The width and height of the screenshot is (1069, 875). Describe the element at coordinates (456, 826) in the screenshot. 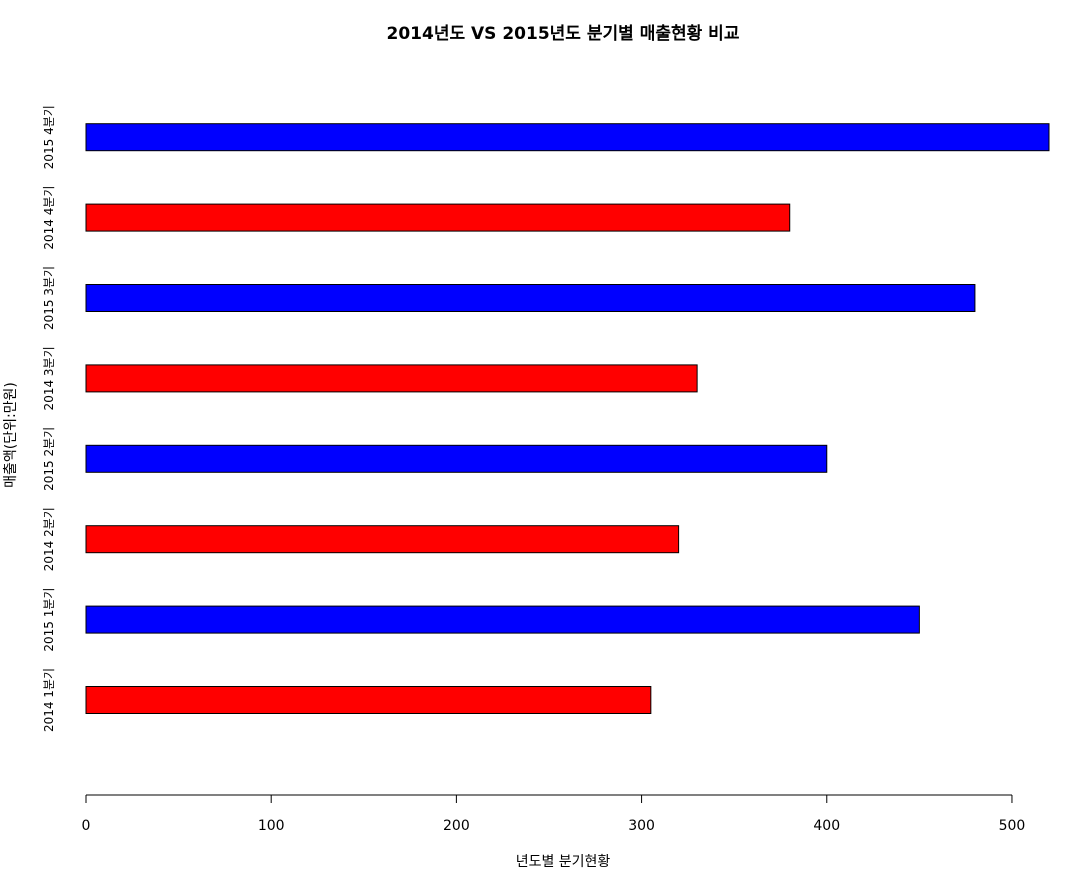

I see `x-tick-label-3: 200` at that location.